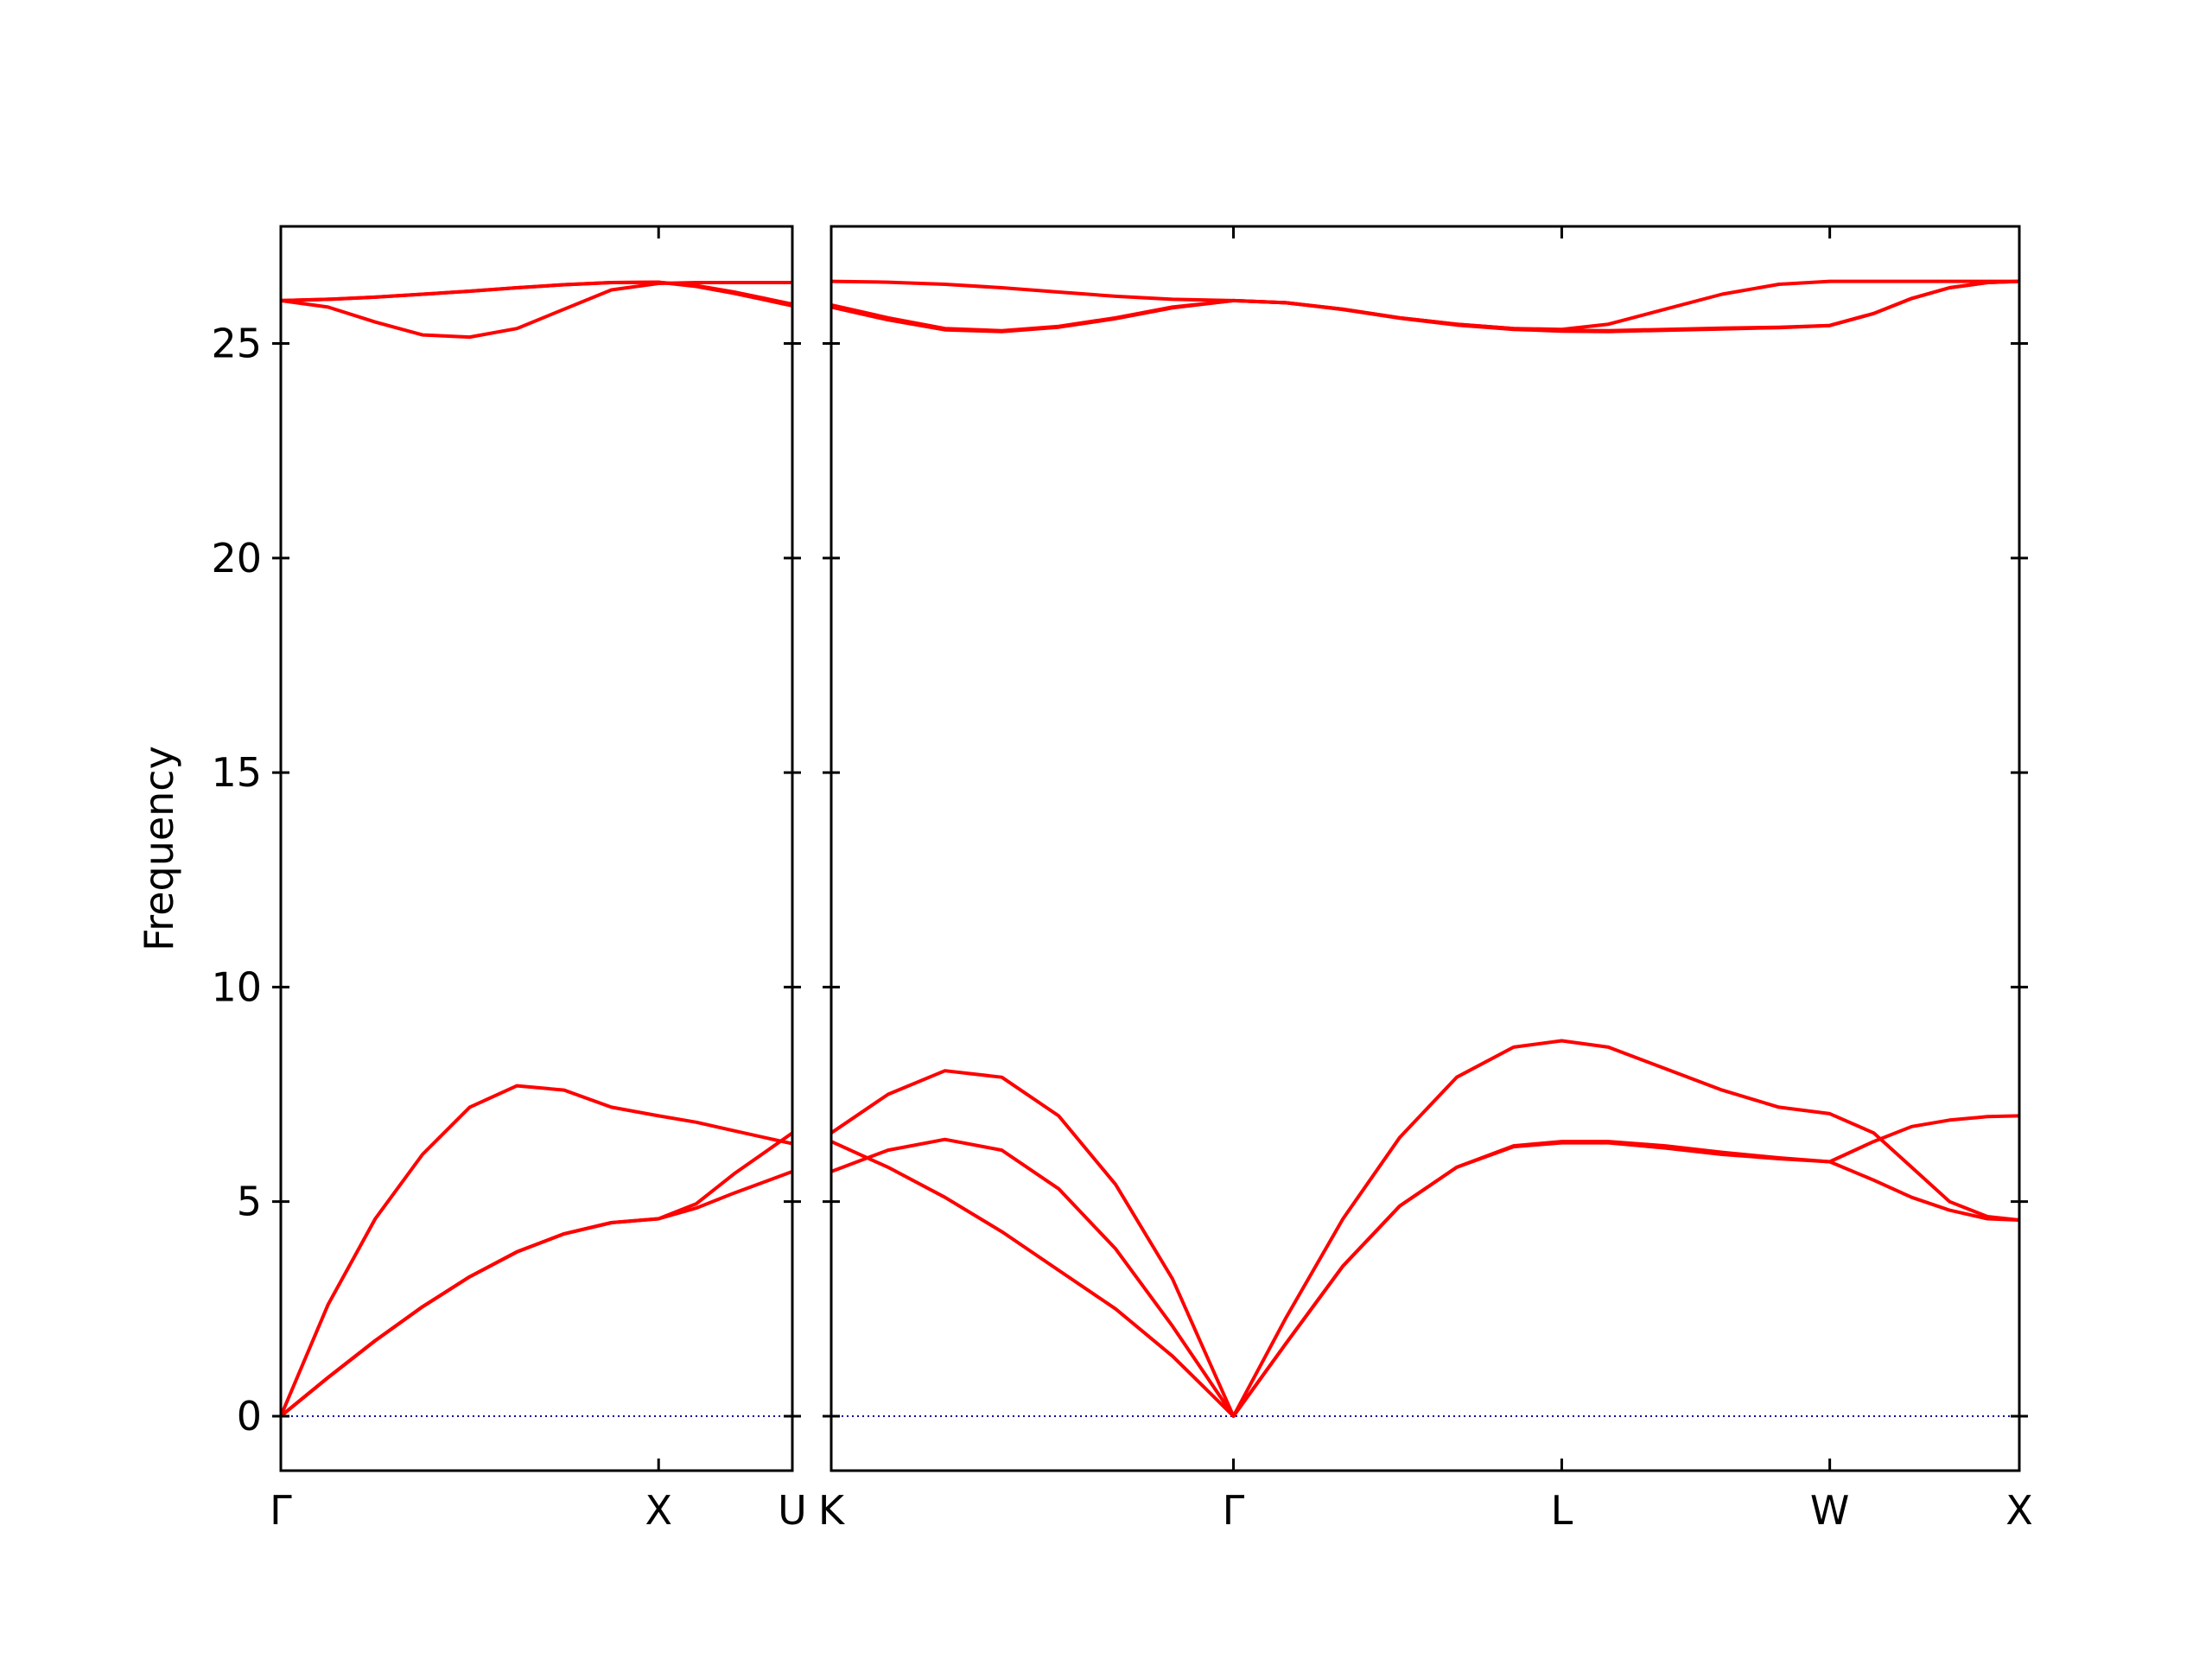 This screenshot has width=2212, height=1659. Describe the element at coordinates (159, 848) in the screenshot. I see `y-axis-label: Frequency` at that location.